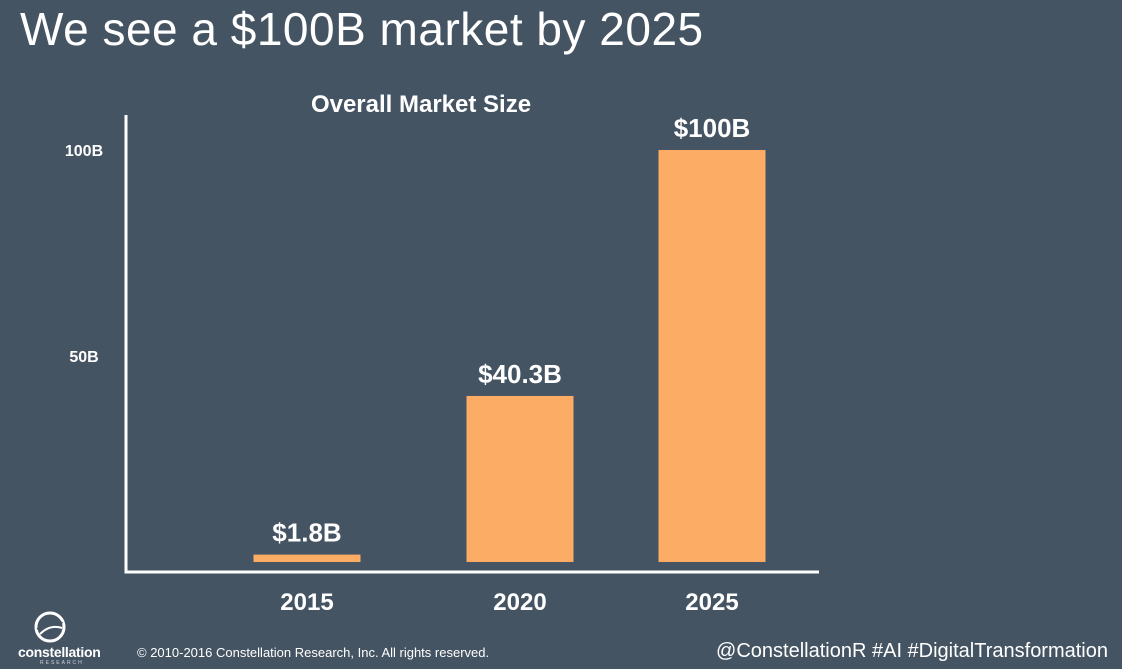  What do you see at coordinates (520, 374) in the screenshot?
I see `value-label: $40.3B` at bounding box center [520, 374].